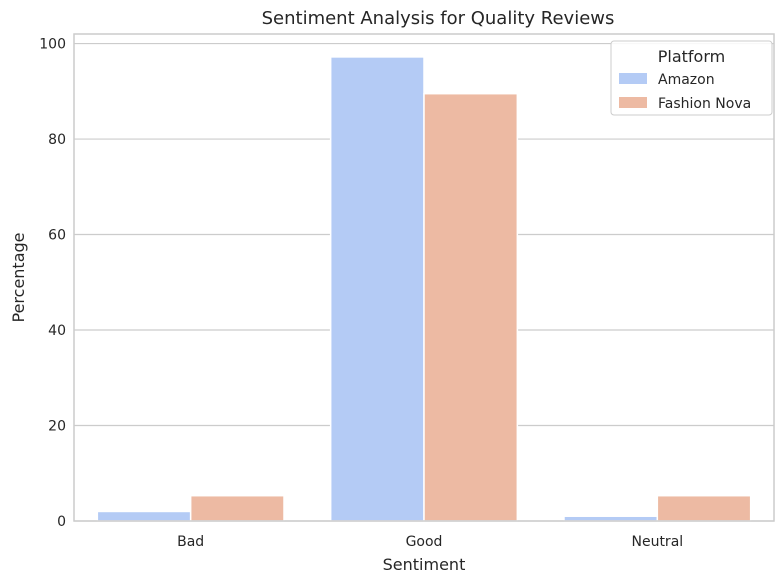 The height and width of the screenshot is (583, 784). Describe the element at coordinates (471, 307) in the screenshot. I see `bar-fashion-nova-good` at that location.